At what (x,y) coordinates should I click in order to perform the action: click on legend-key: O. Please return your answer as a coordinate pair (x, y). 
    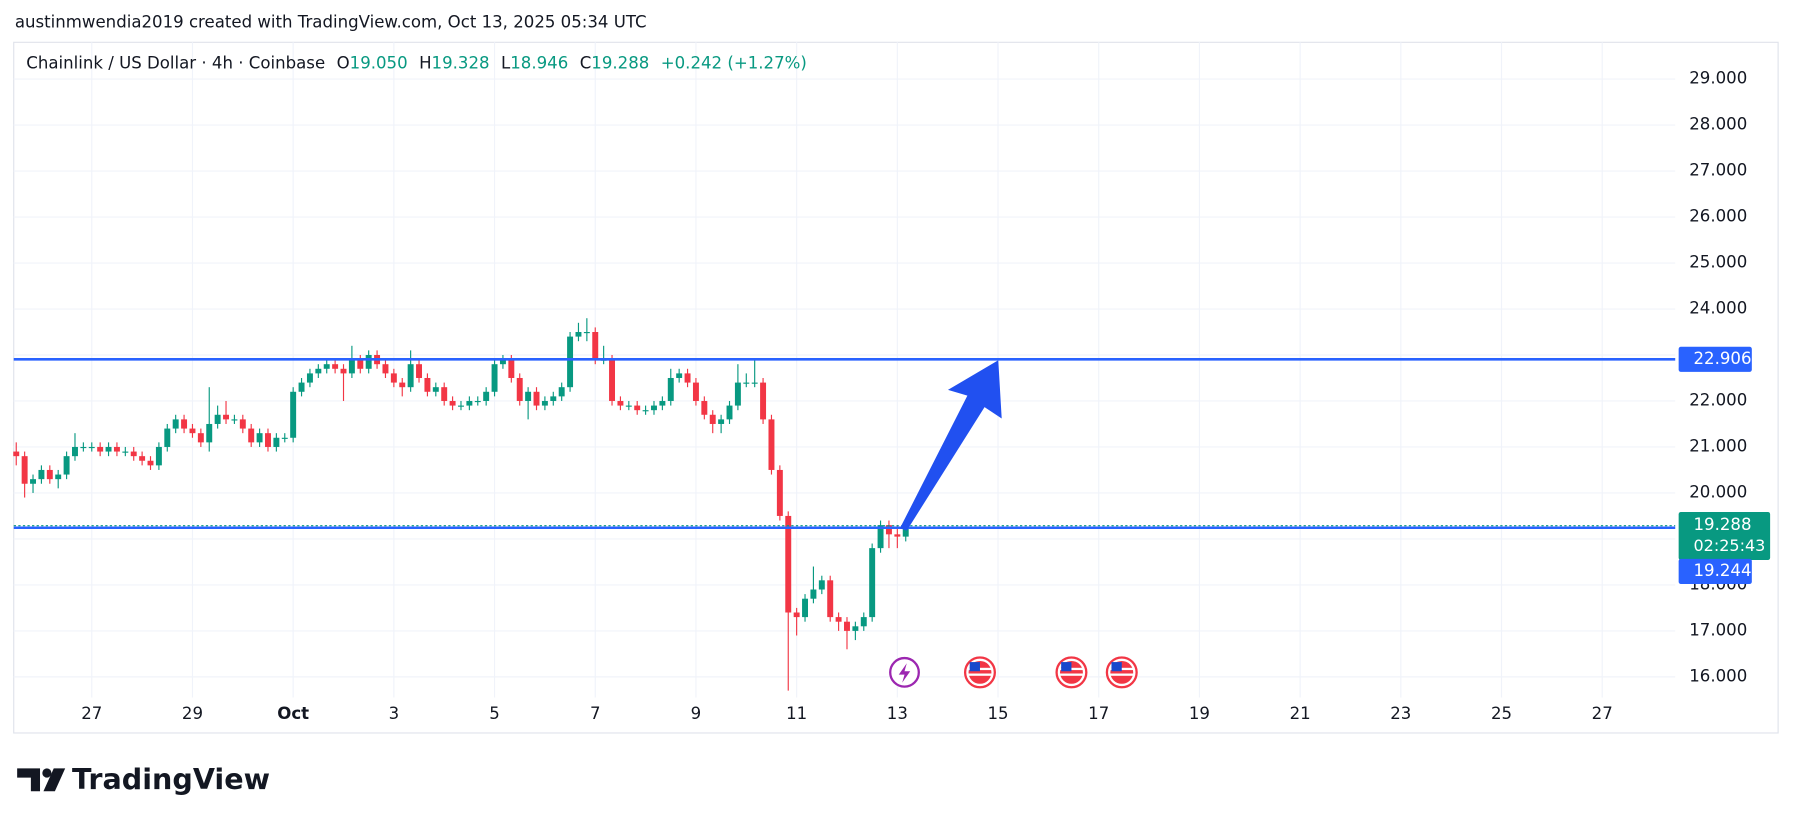
    Looking at the image, I should click on (343, 63).